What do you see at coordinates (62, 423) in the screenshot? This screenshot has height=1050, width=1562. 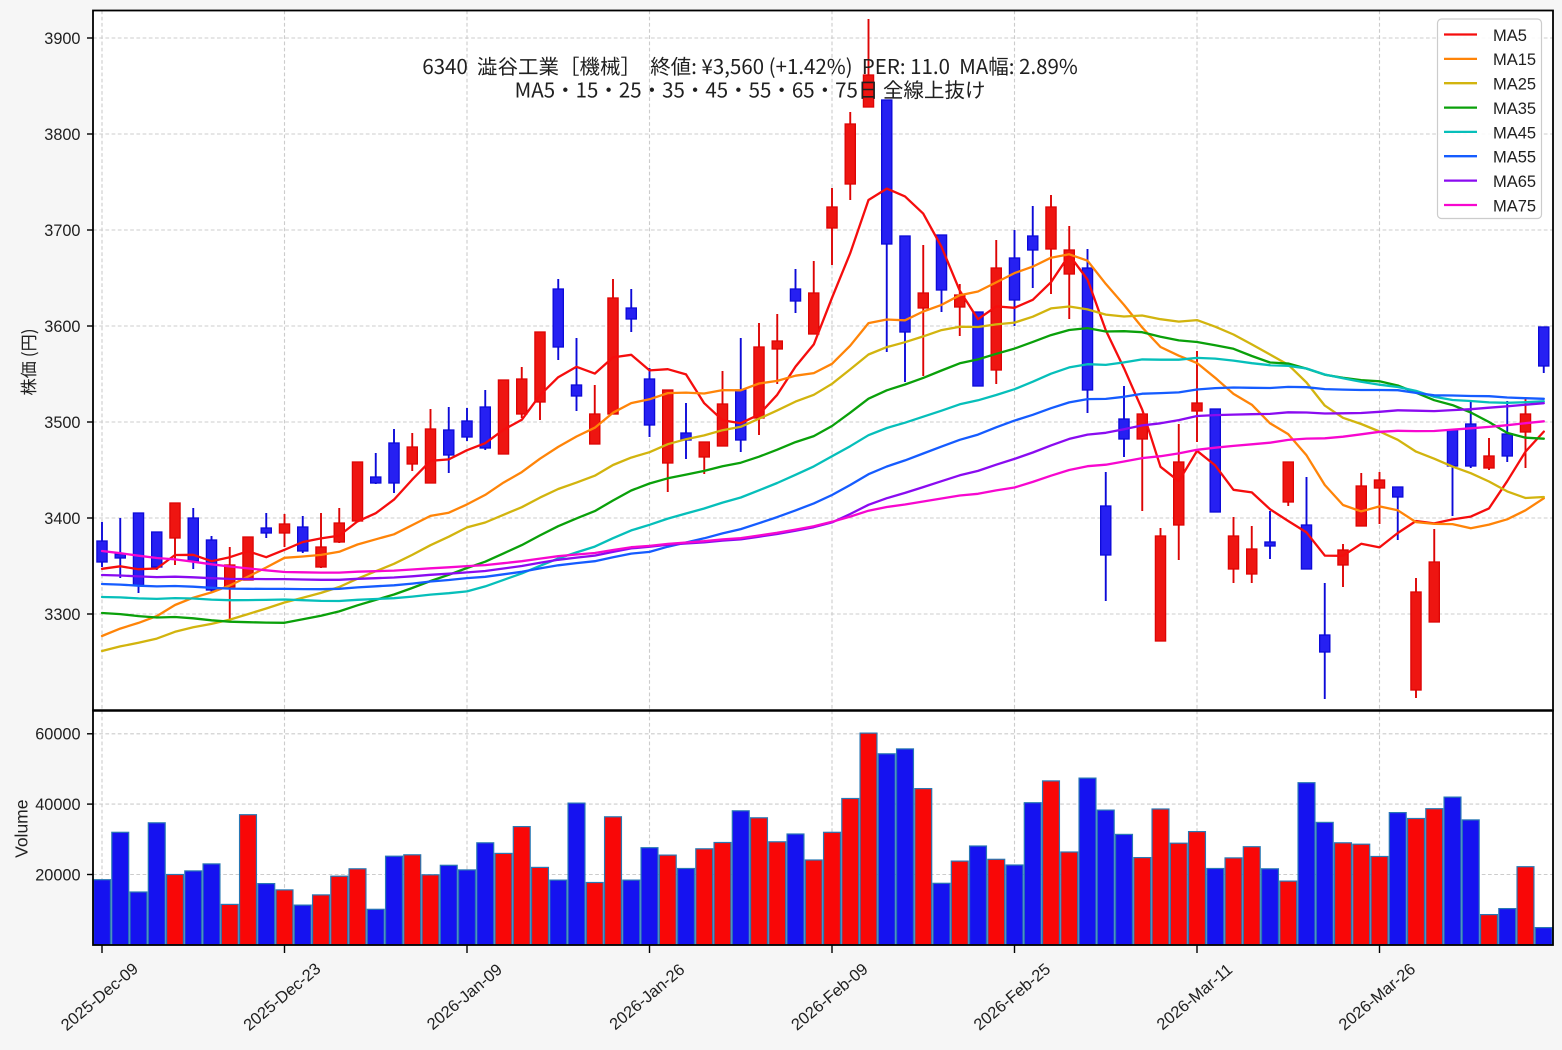 I see `svg-text: 3500` at bounding box center [62, 423].